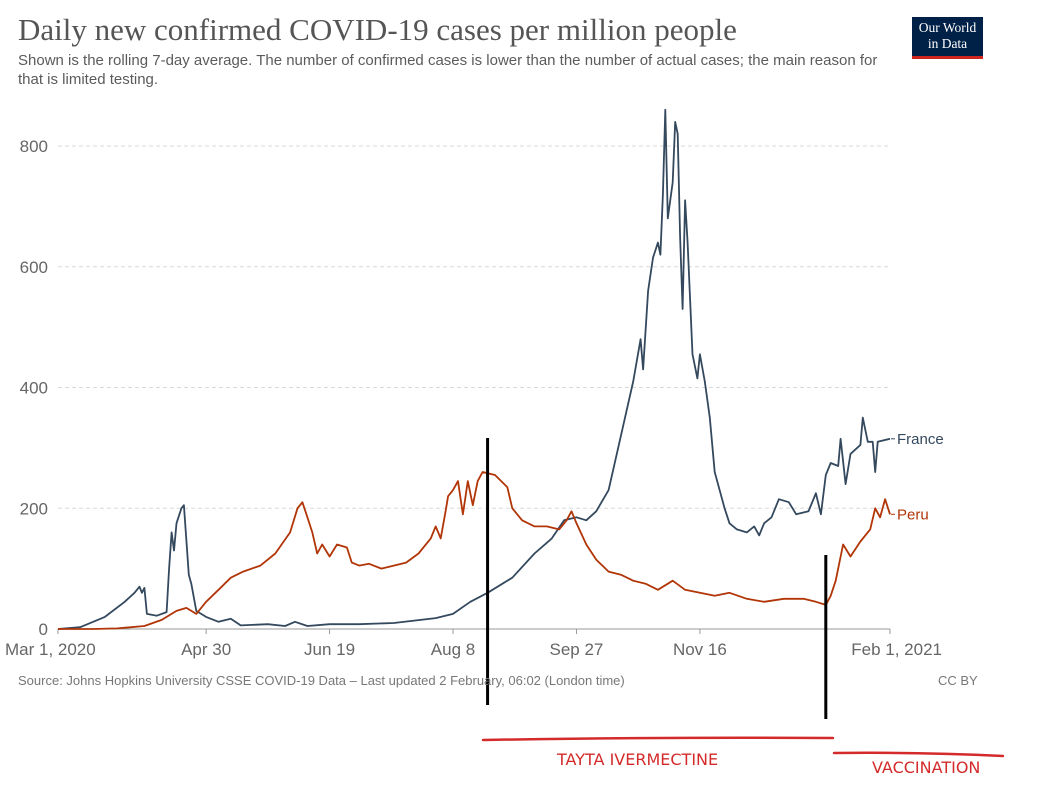 The height and width of the screenshot is (800, 1063). I want to click on underline-ivermectine, so click(658, 739).